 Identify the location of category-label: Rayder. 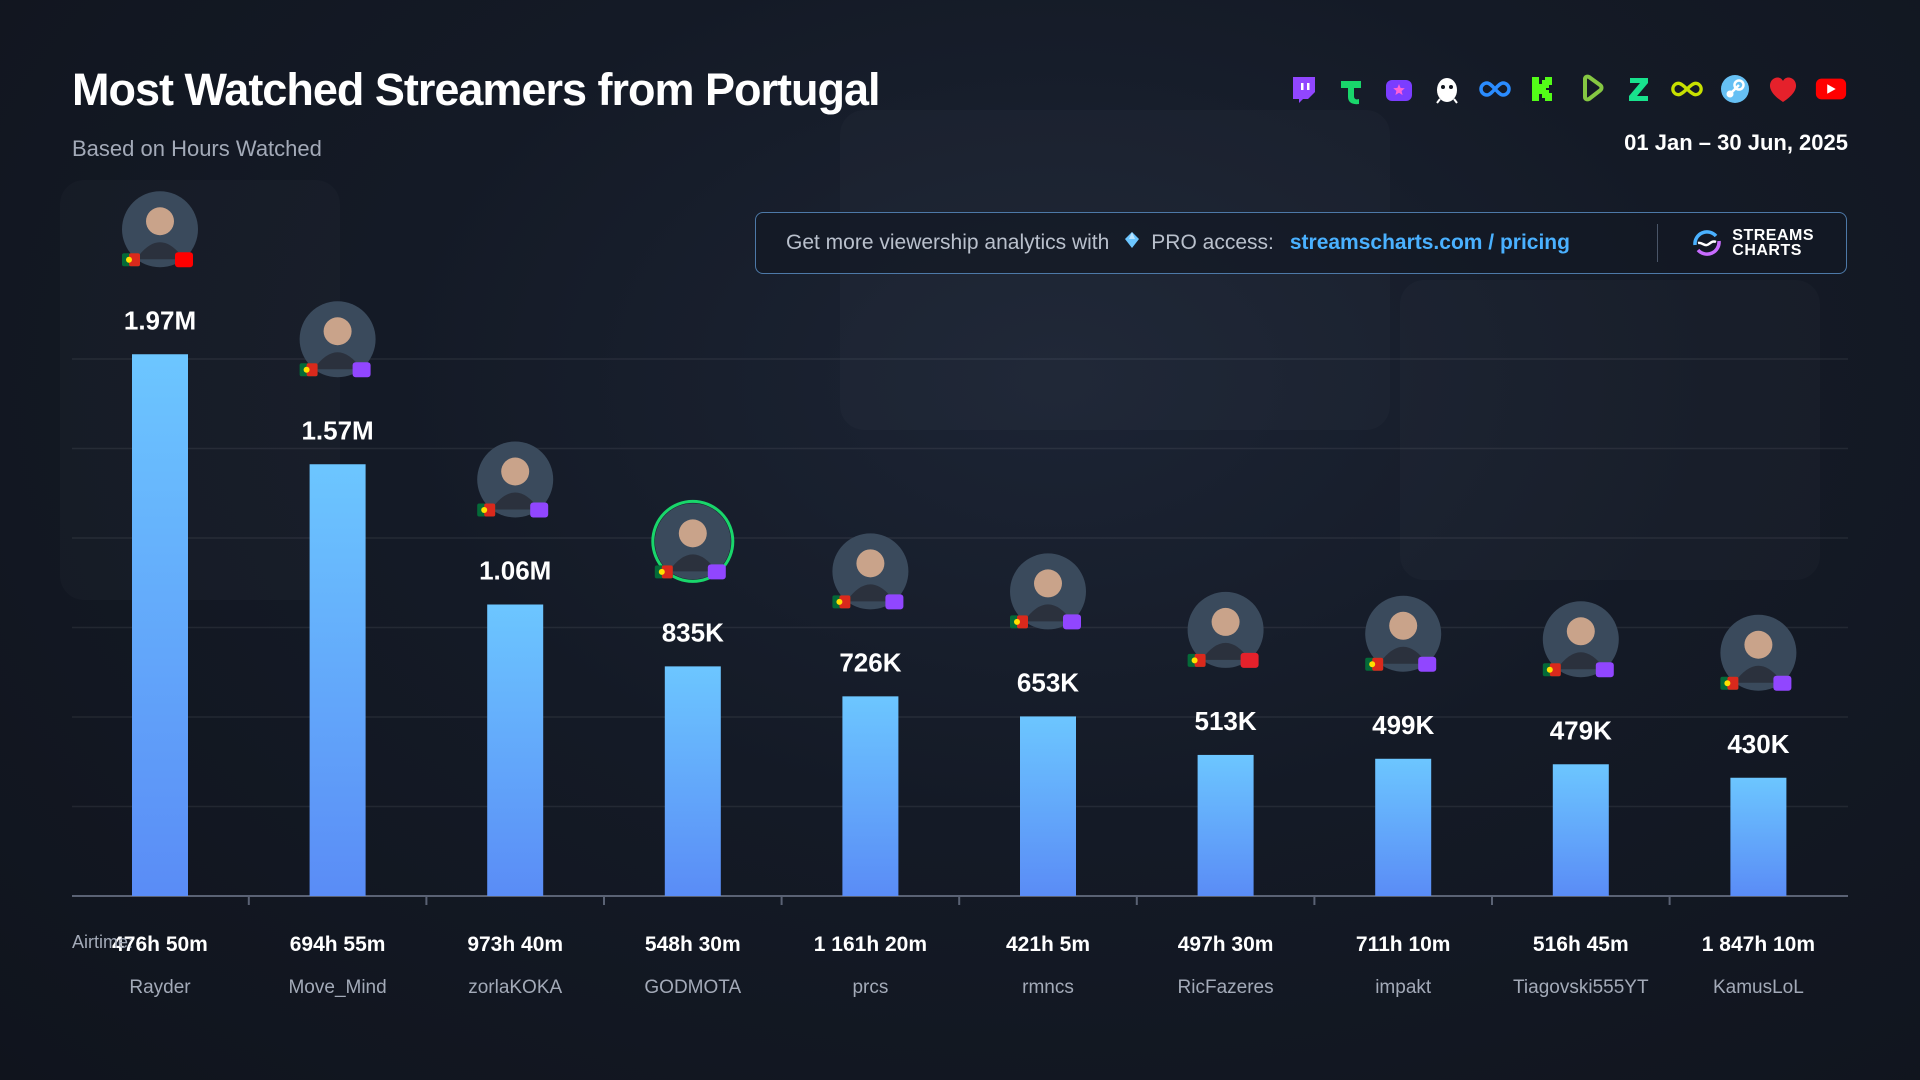
(160, 987).